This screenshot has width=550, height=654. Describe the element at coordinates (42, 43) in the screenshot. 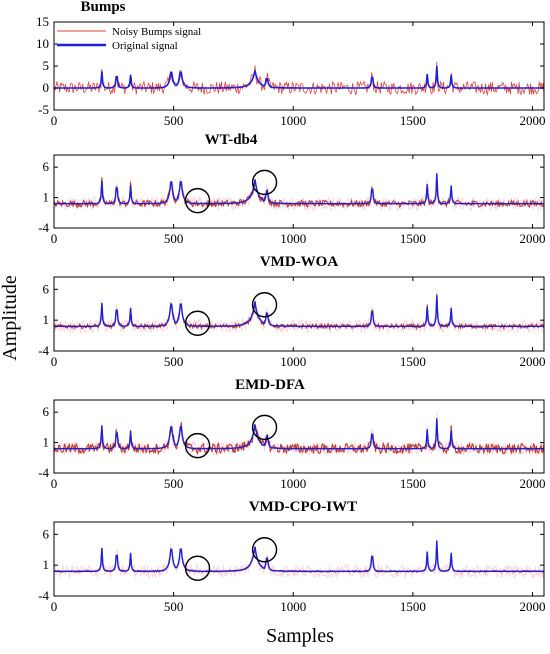

I see `y-tick-label: 10` at that location.